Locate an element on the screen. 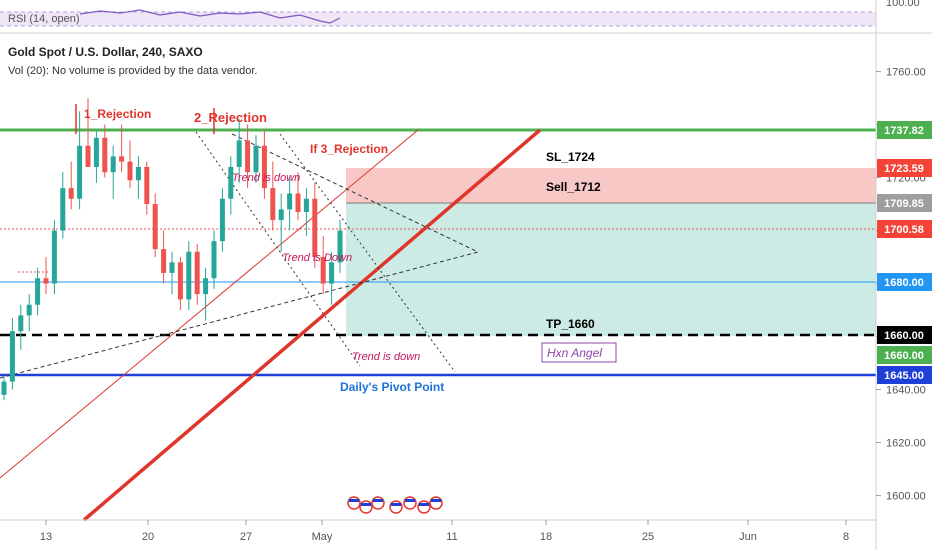  price-badge: 1645.00 is located at coordinates (904, 375).